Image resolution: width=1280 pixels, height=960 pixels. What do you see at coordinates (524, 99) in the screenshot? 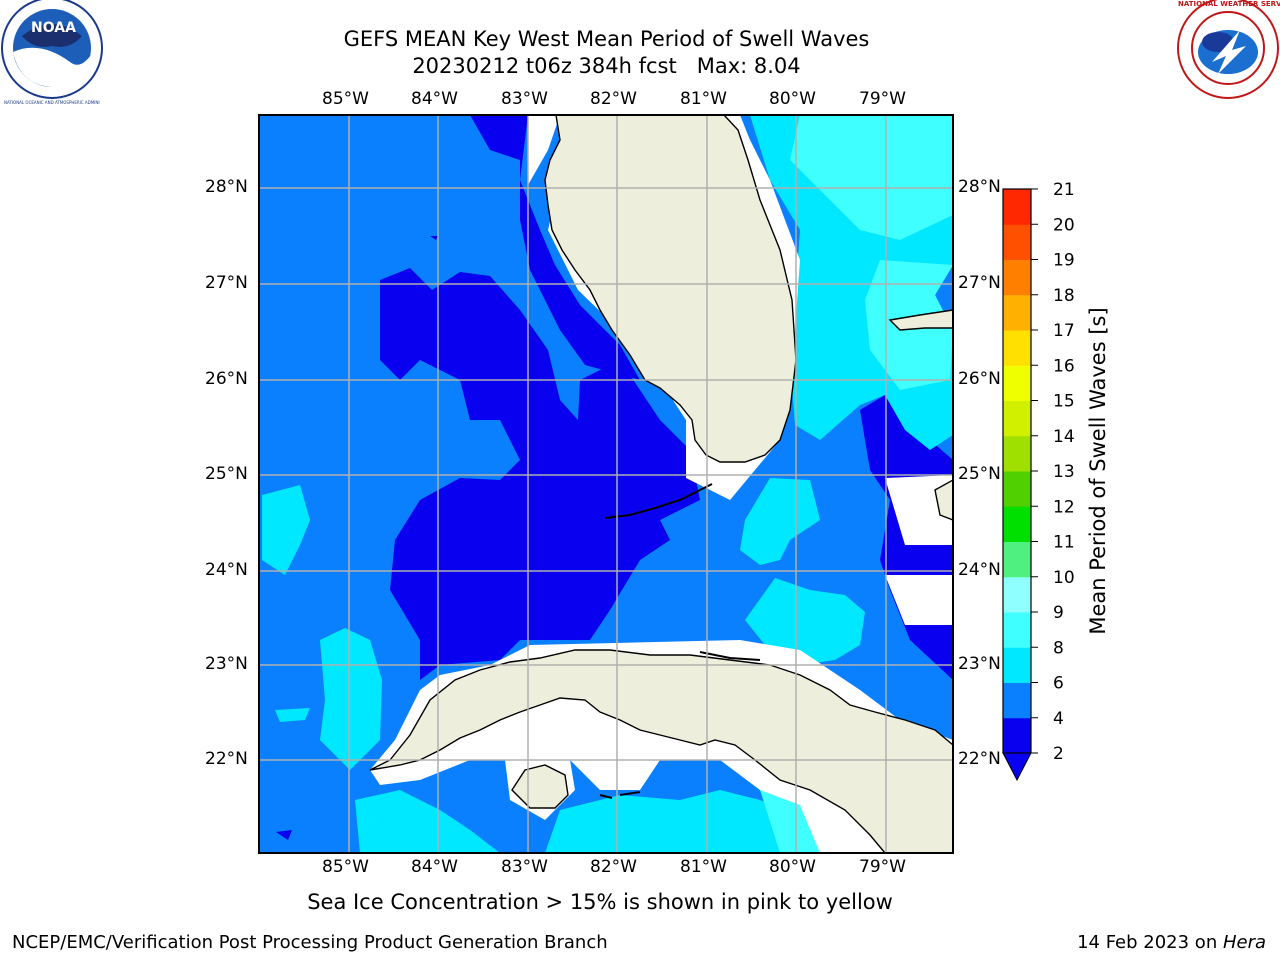
I see `lon-label-top-83w: 83°W` at bounding box center [524, 99].